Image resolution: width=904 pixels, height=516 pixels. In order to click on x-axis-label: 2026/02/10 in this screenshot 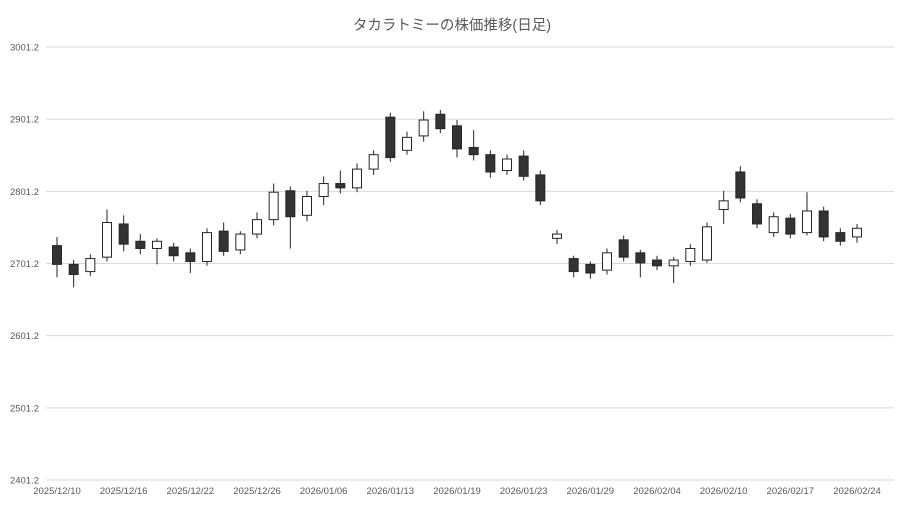, I will do `click(724, 491)`.